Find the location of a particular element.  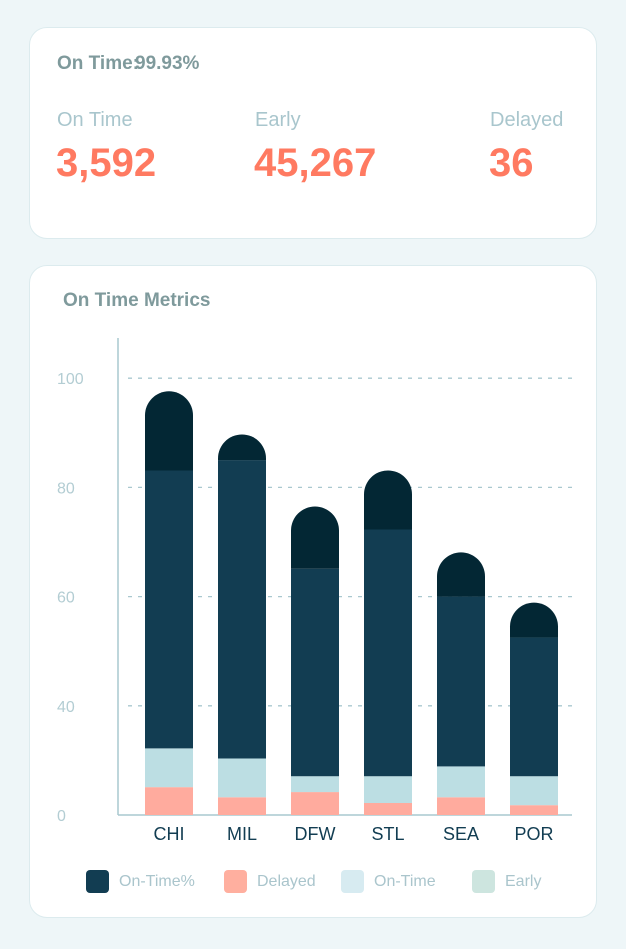

bar-segment-chi-cap is located at coordinates (169, 431).